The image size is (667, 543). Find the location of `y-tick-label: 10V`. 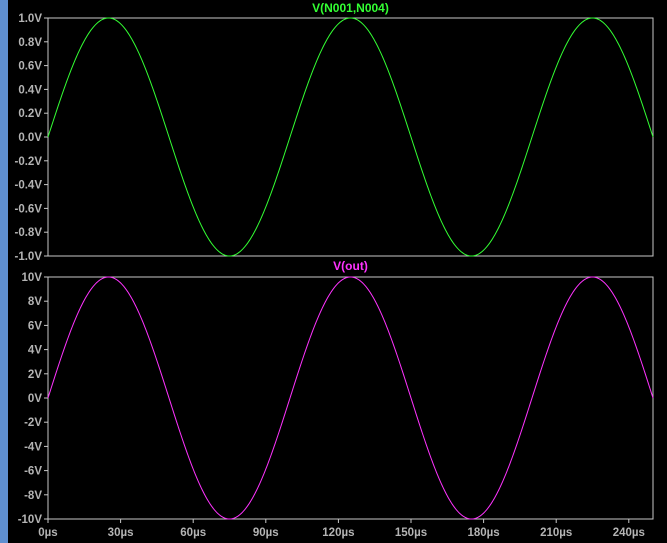

y-tick-label: 10V is located at coordinates (32, 278).